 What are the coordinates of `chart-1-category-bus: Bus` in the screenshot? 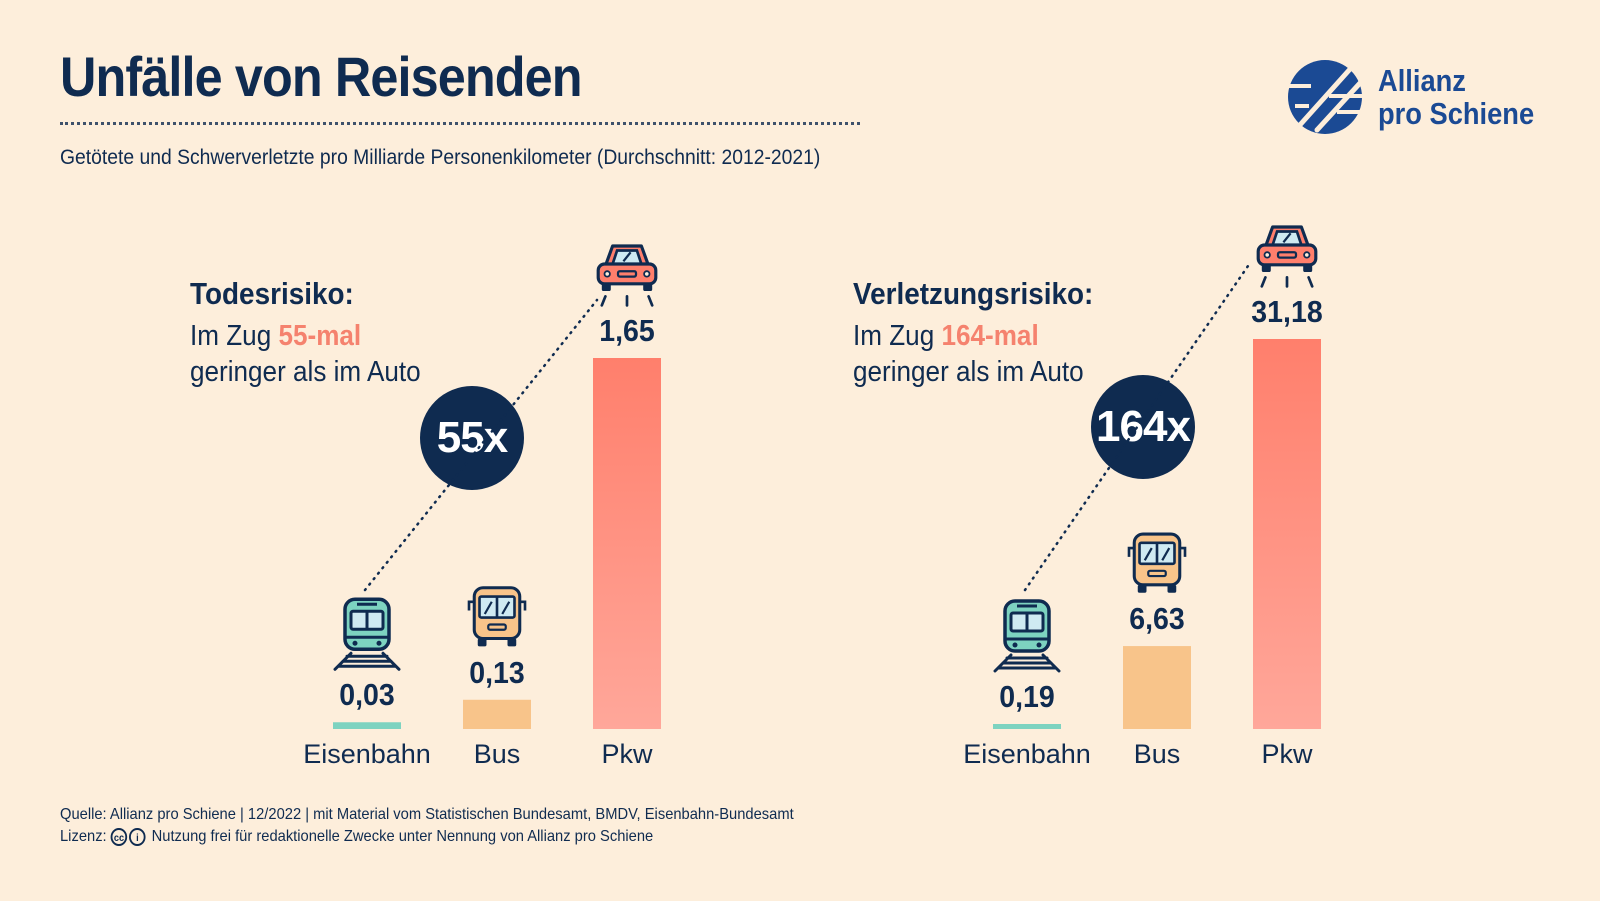 It's located at (497, 754).